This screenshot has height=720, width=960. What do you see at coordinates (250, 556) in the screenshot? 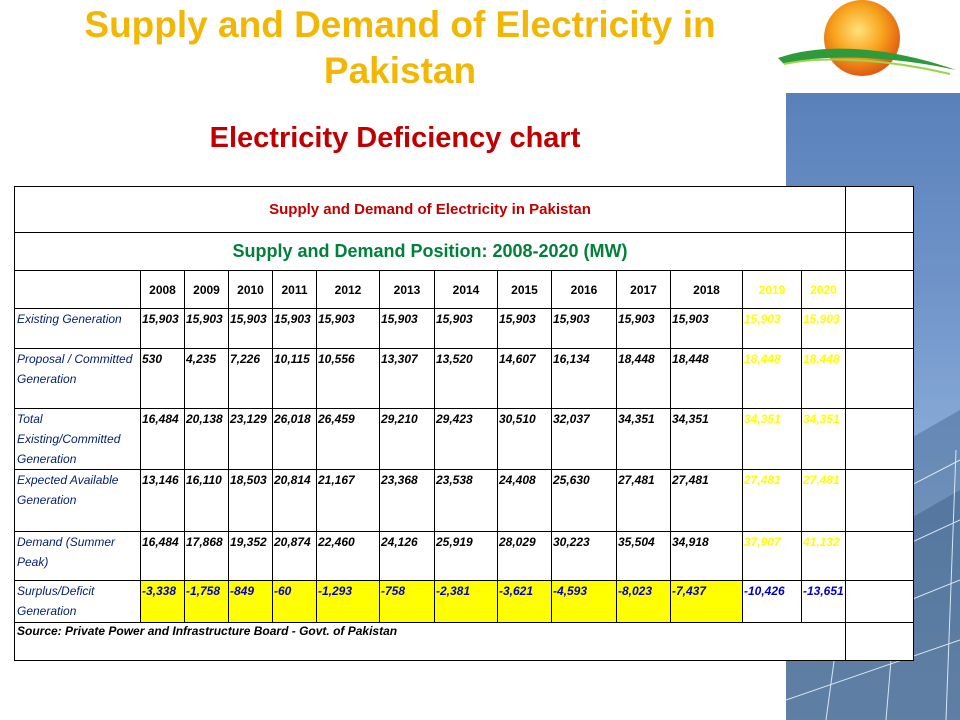
I see `table-cell: 19,352` at bounding box center [250, 556].